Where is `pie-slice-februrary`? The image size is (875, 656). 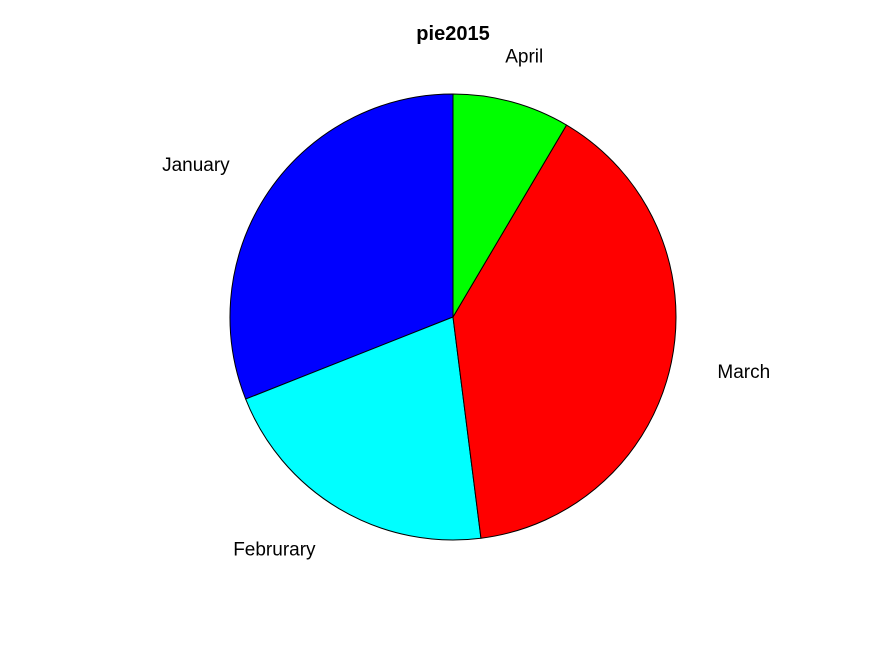
pie-slice-februrary is located at coordinates (363, 428).